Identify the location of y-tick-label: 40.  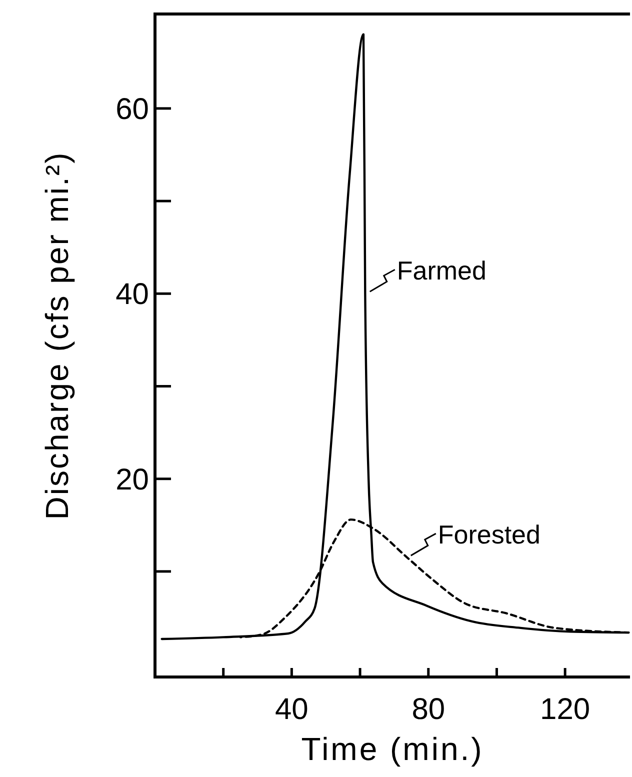
(132, 295).